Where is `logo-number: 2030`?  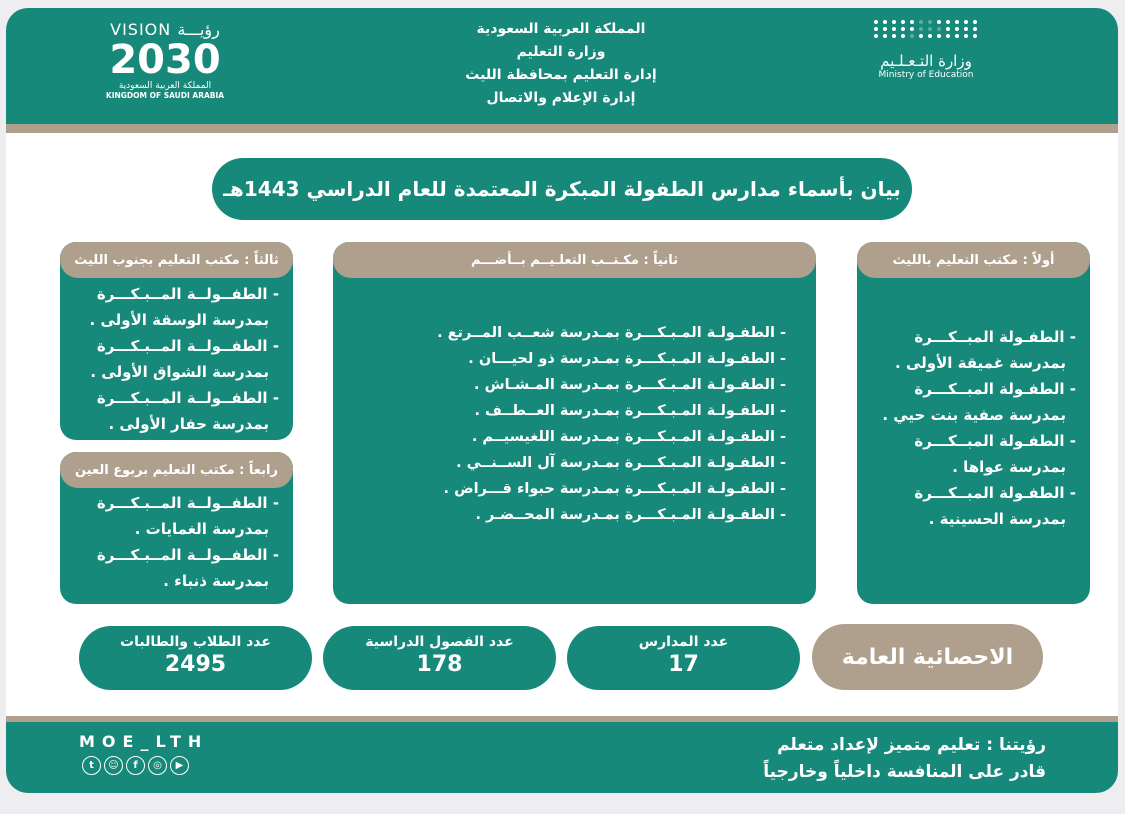
logo-number: 2030 is located at coordinates (165, 60).